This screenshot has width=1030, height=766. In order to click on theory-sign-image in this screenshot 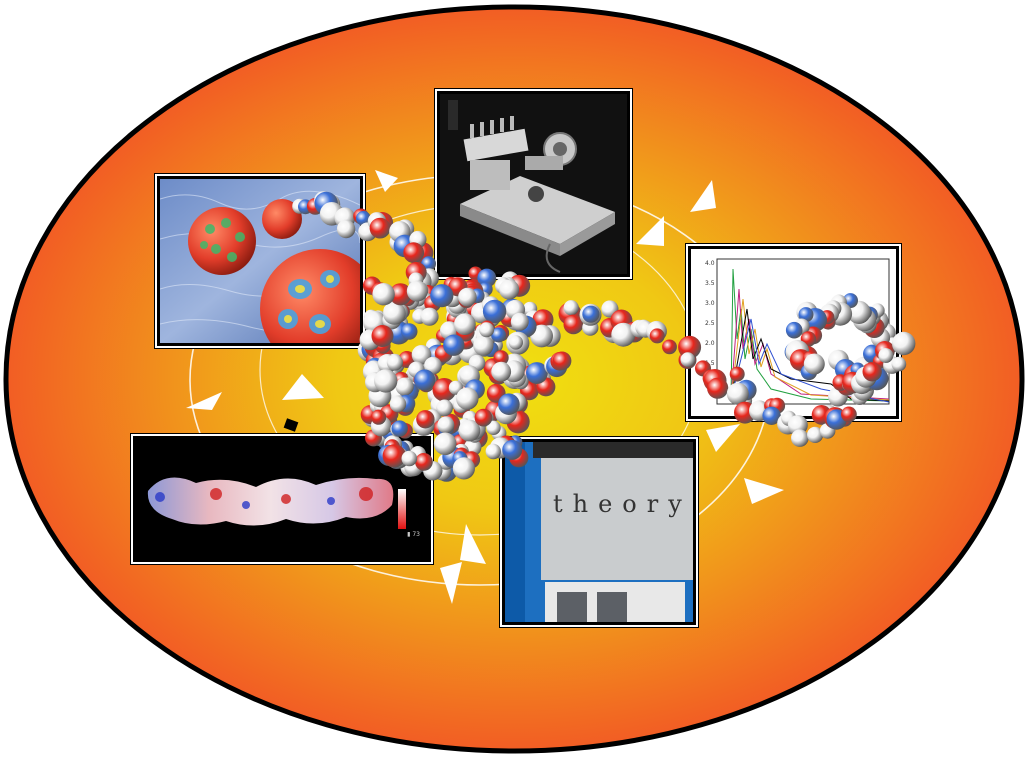, I will do `click(599, 532)`.